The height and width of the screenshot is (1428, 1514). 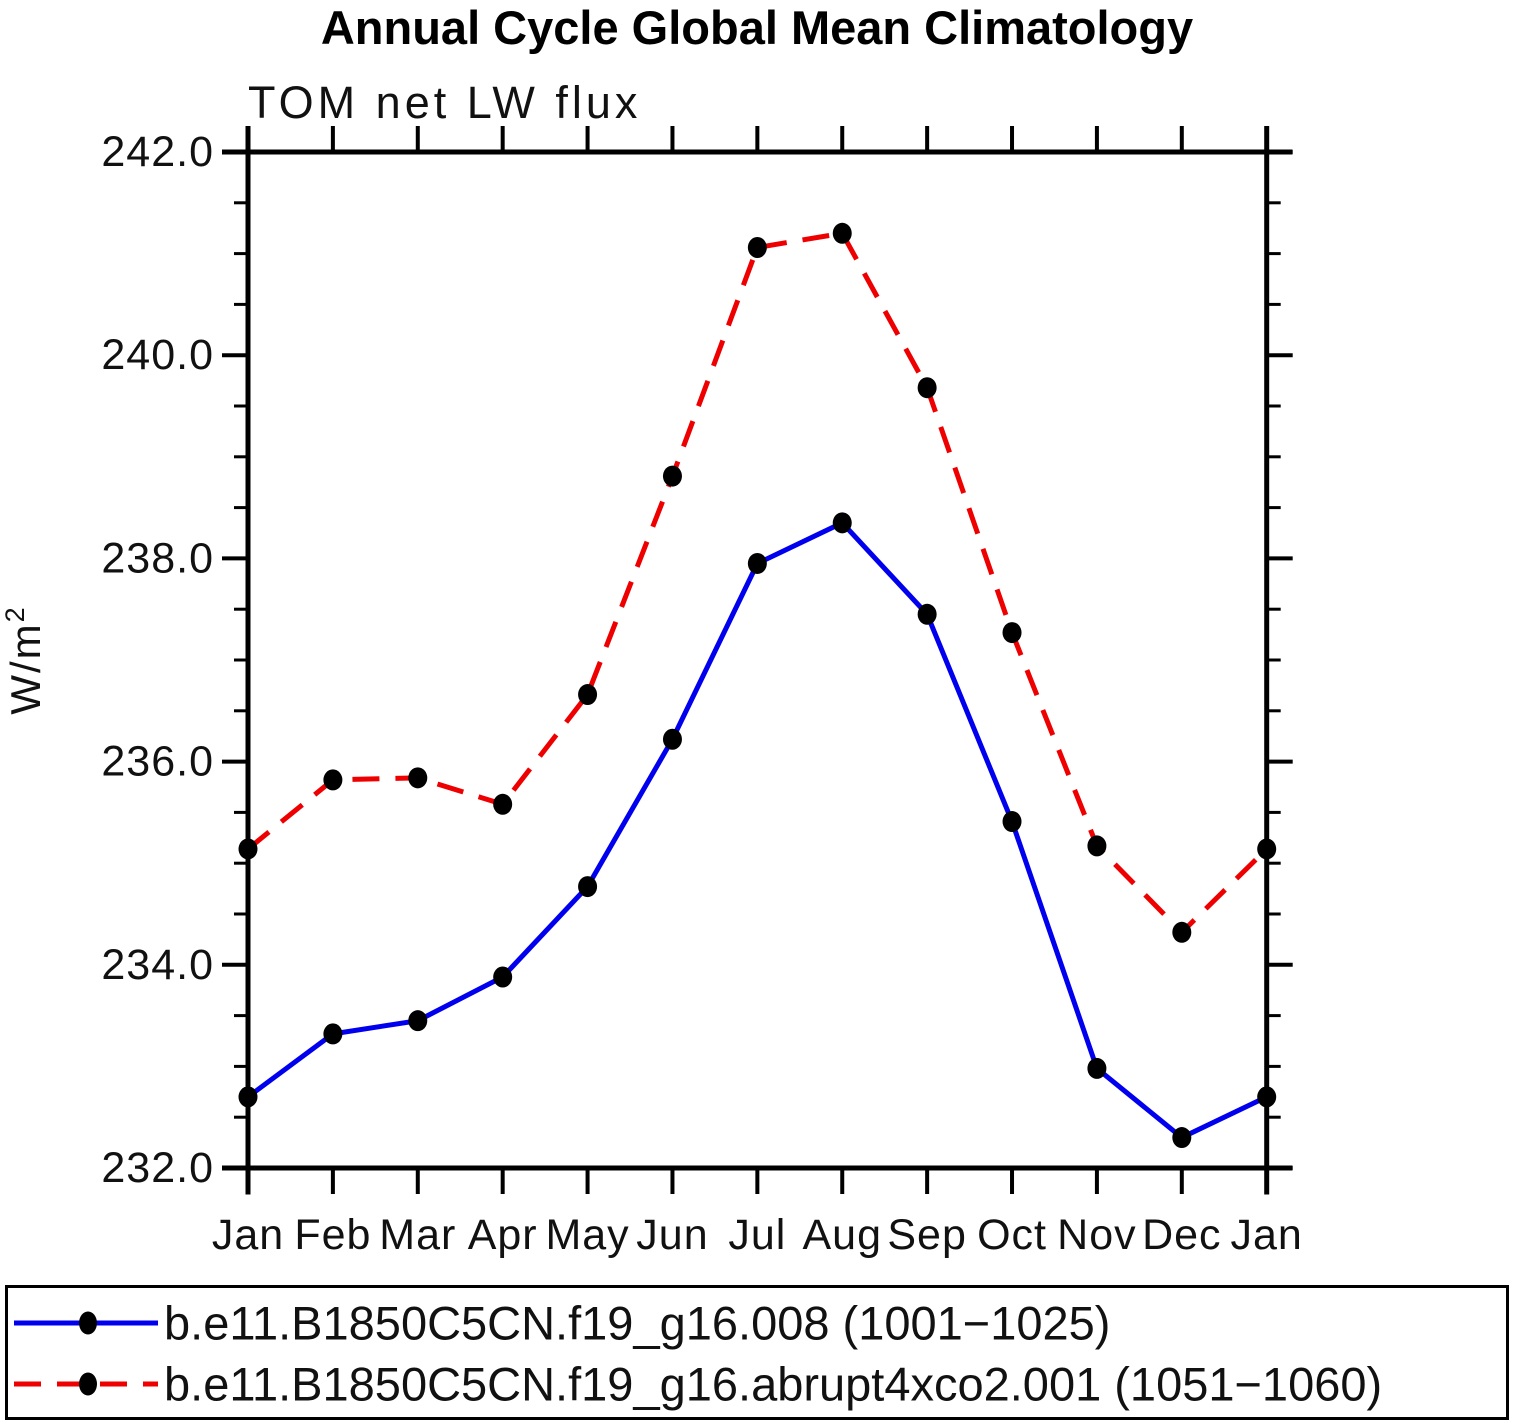 What do you see at coordinates (15, 613) in the screenshot?
I see `y-axis-title-superscript: 2` at bounding box center [15, 613].